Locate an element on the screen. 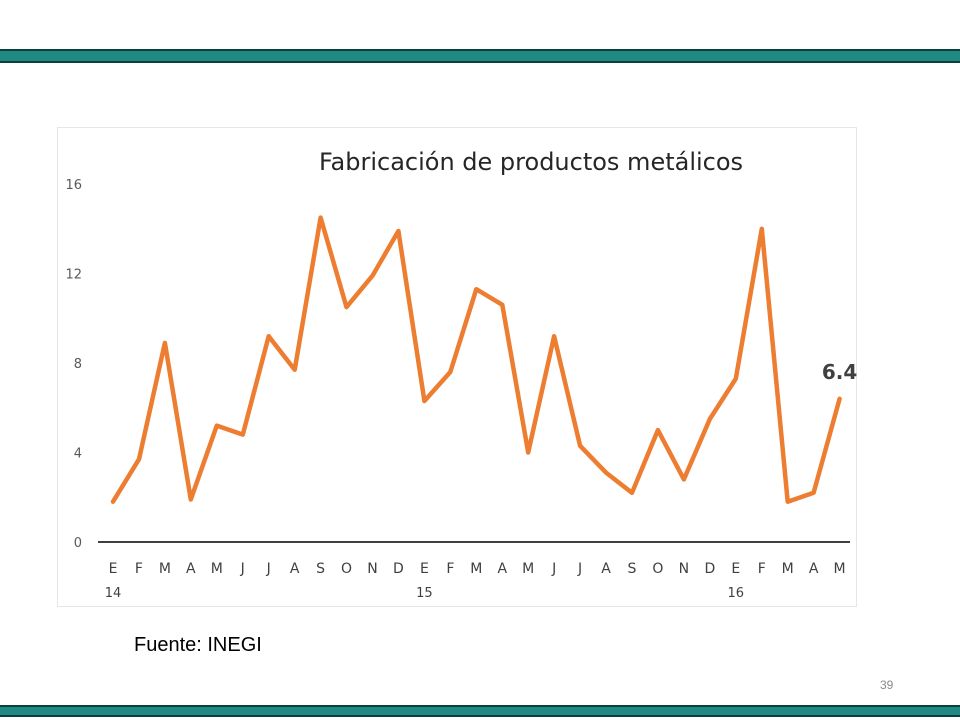 The width and height of the screenshot is (960, 720). y-tick-label: 12 is located at coordinates (73, 275).